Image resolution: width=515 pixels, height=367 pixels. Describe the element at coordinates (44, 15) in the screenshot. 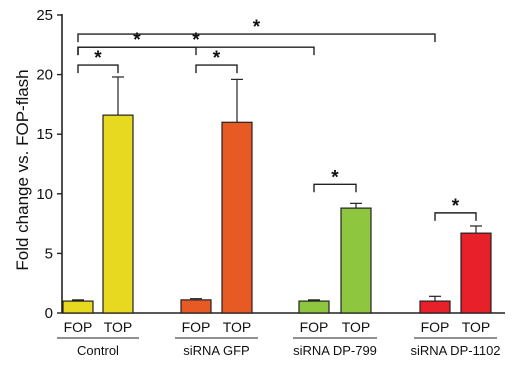

I see `y-tick-label: 25` at that location.